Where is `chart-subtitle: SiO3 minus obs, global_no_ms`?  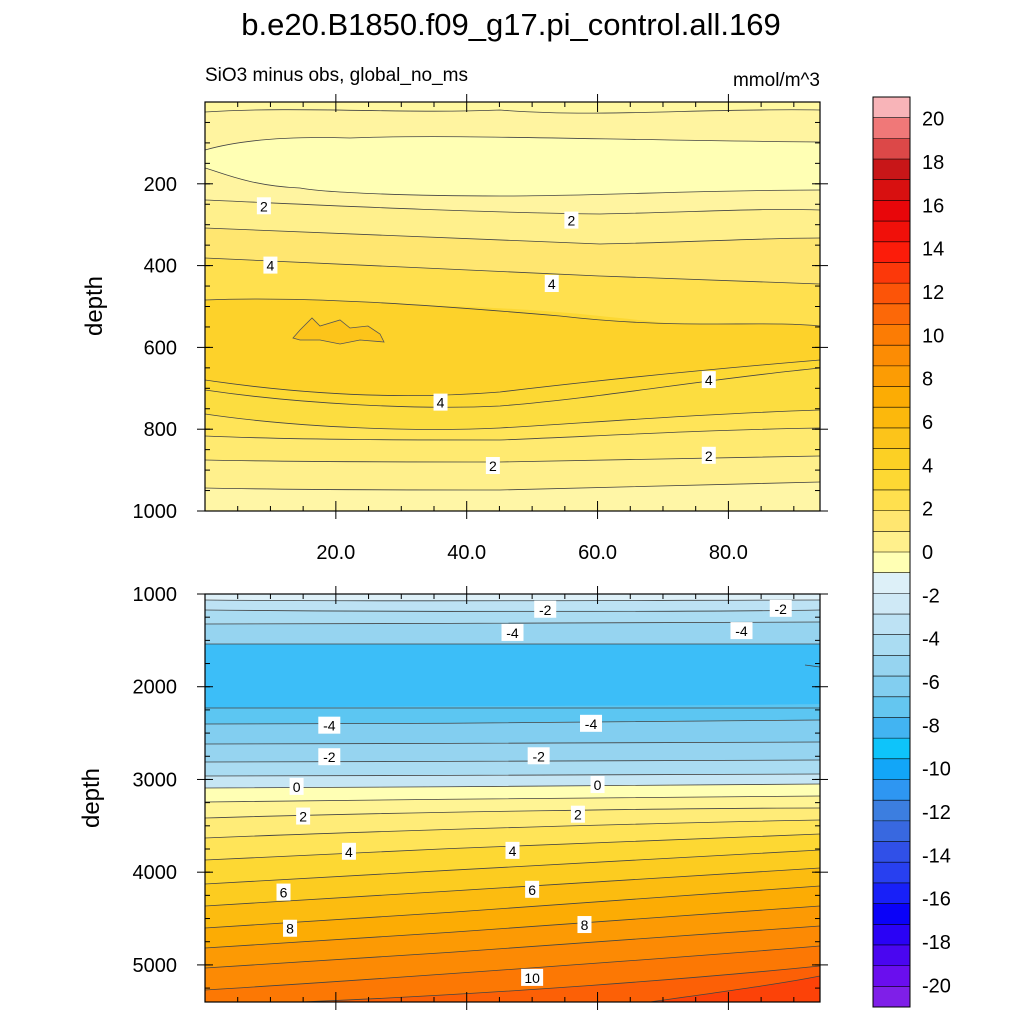 chart-subtitle: SiO3 minus obs, global_no_ms is located at coordinates (336, 75).